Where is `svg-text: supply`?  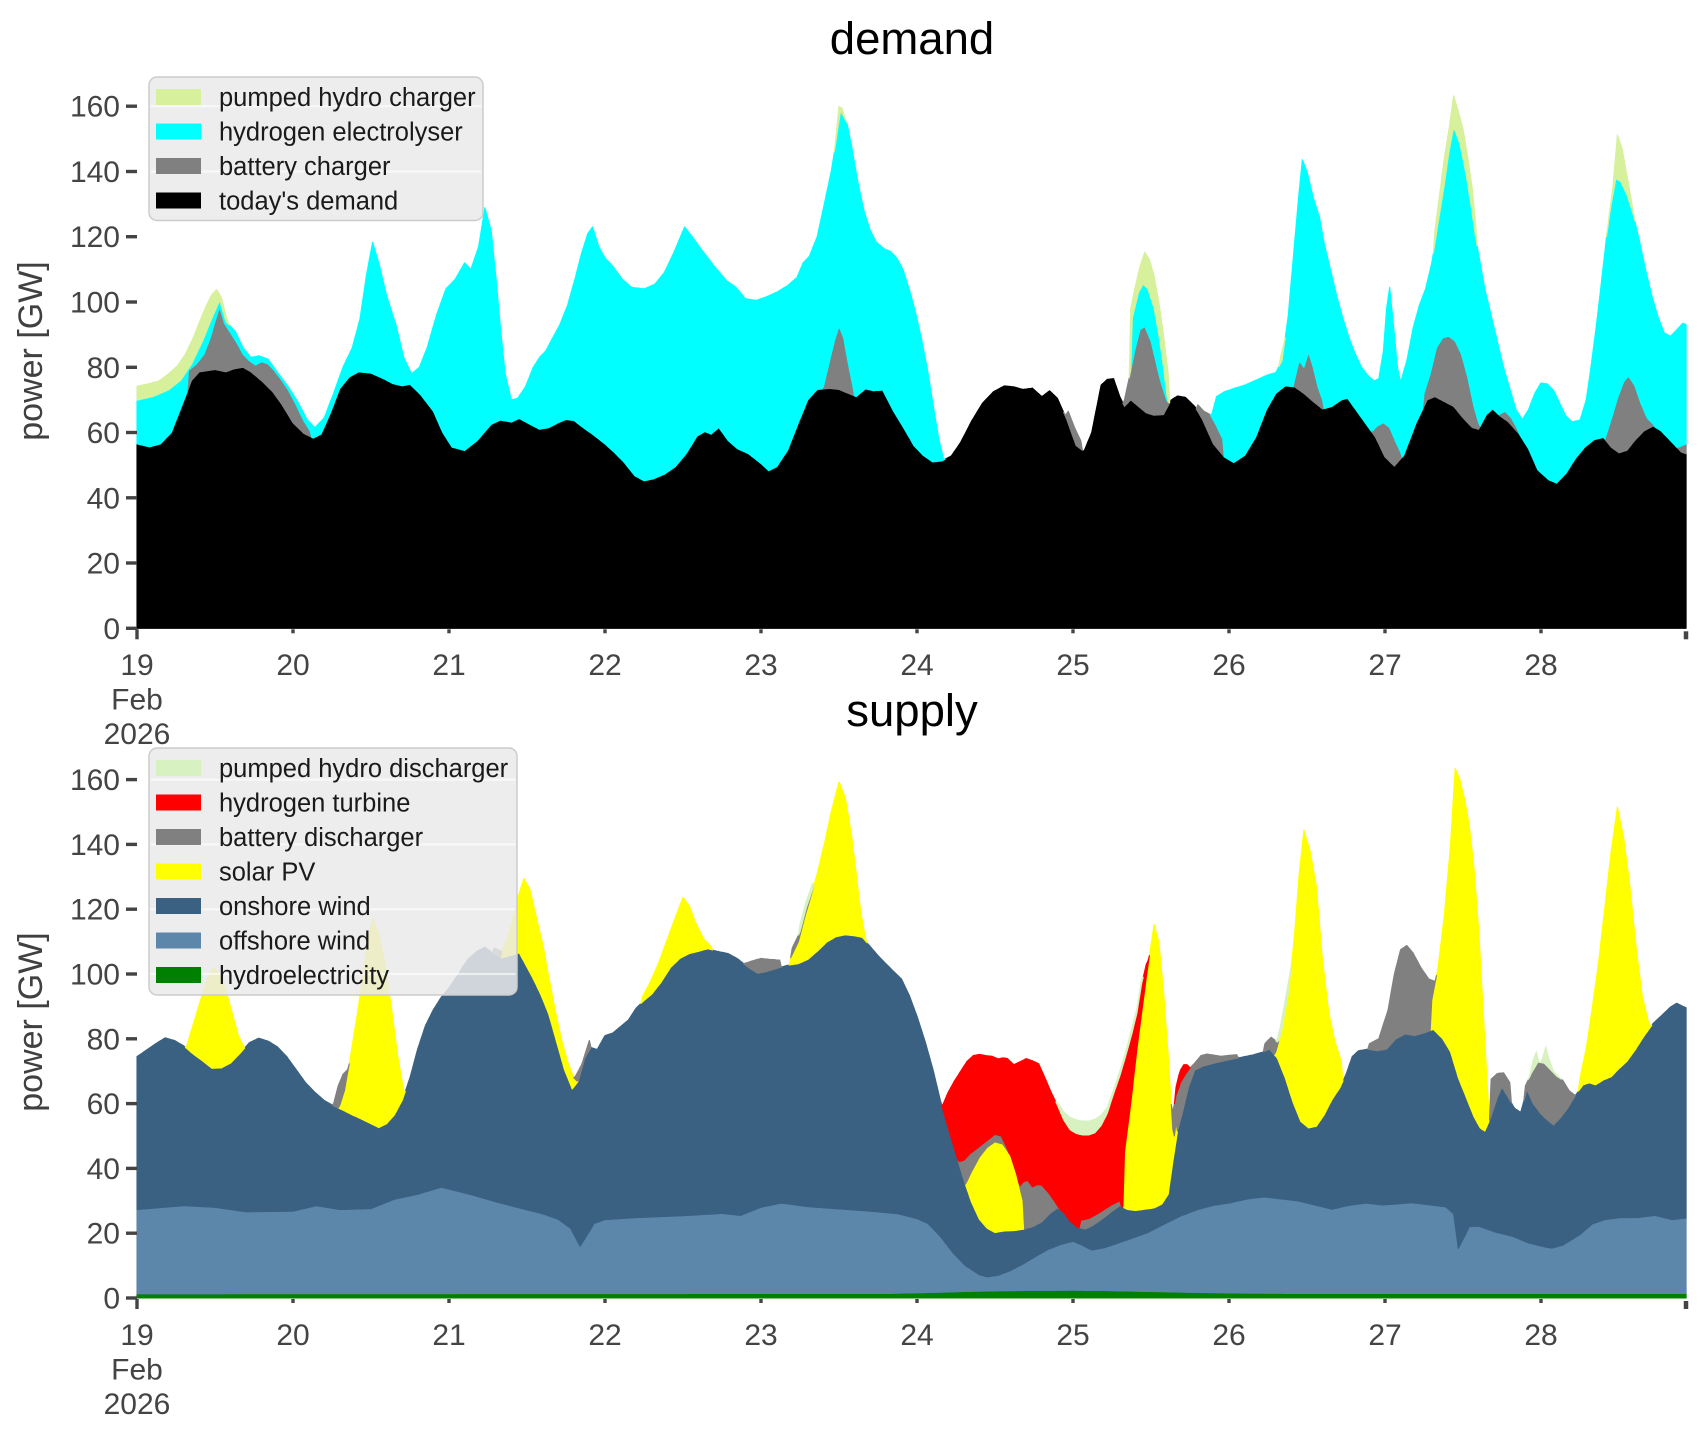 svg-text: supply is located at coordinates (912, 710).